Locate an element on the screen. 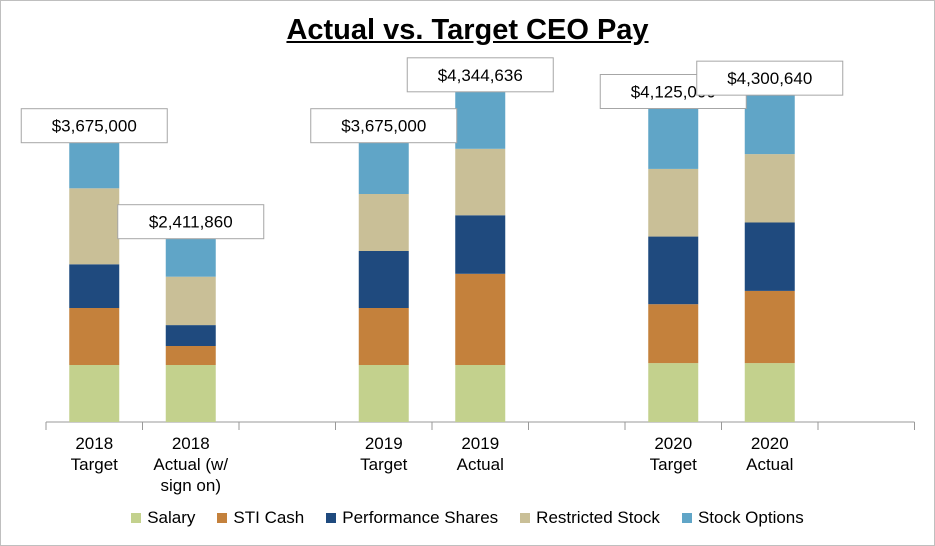  legend-item: STI Cash is located at coordinates (260, 518).